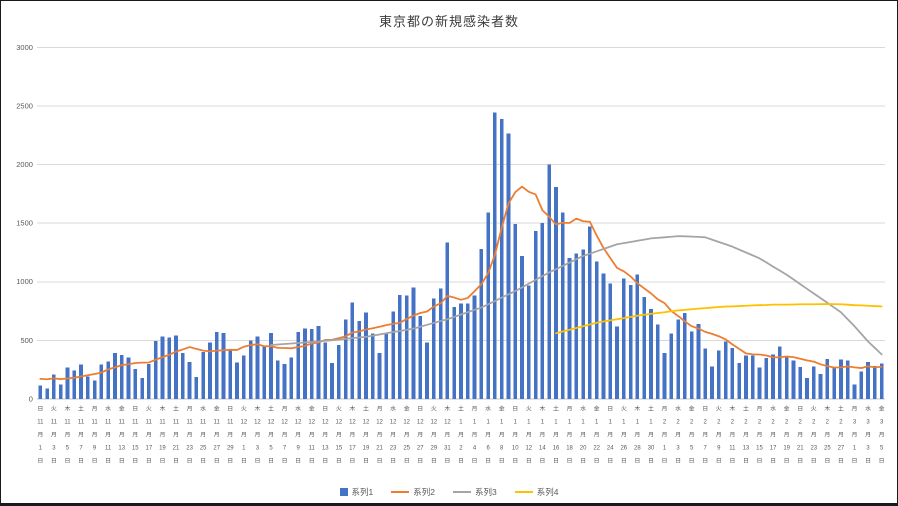 Image resolution: width=898 pixels, height=506 pixels. Describe the element at coordinates (176, 435) in the screenshot. I see `x-axis-label: 土 11 月 21 日` at that location.